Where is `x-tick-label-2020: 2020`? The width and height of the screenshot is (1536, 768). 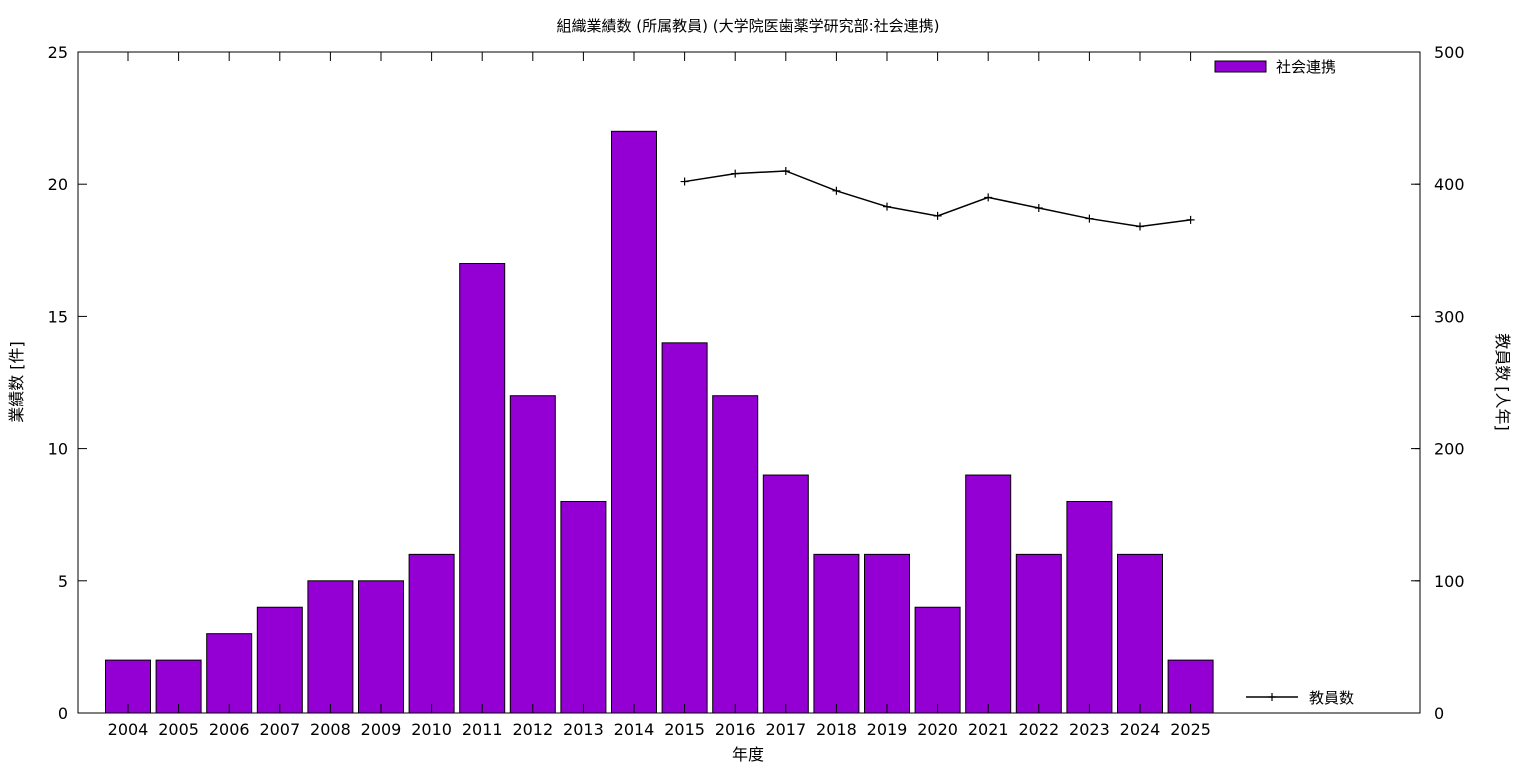 x-tick-label-2020: 2020 is located at coordinates (937, 729).